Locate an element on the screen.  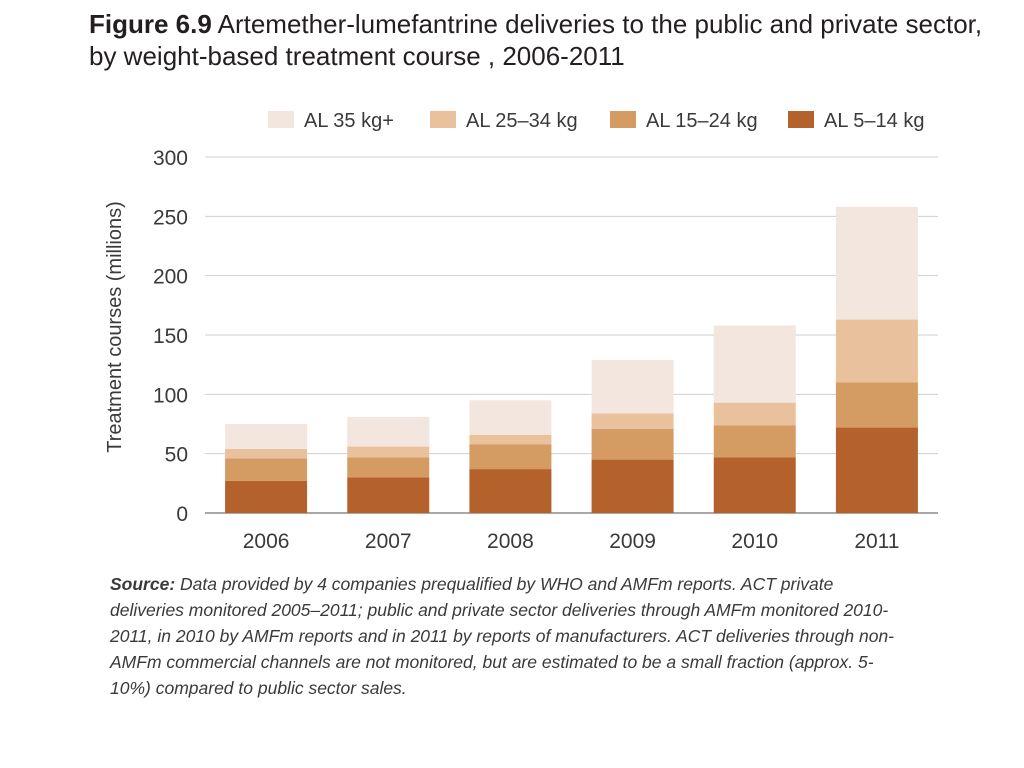
legend-item: AL 25–34 kg is located at coordinates (504, 121).